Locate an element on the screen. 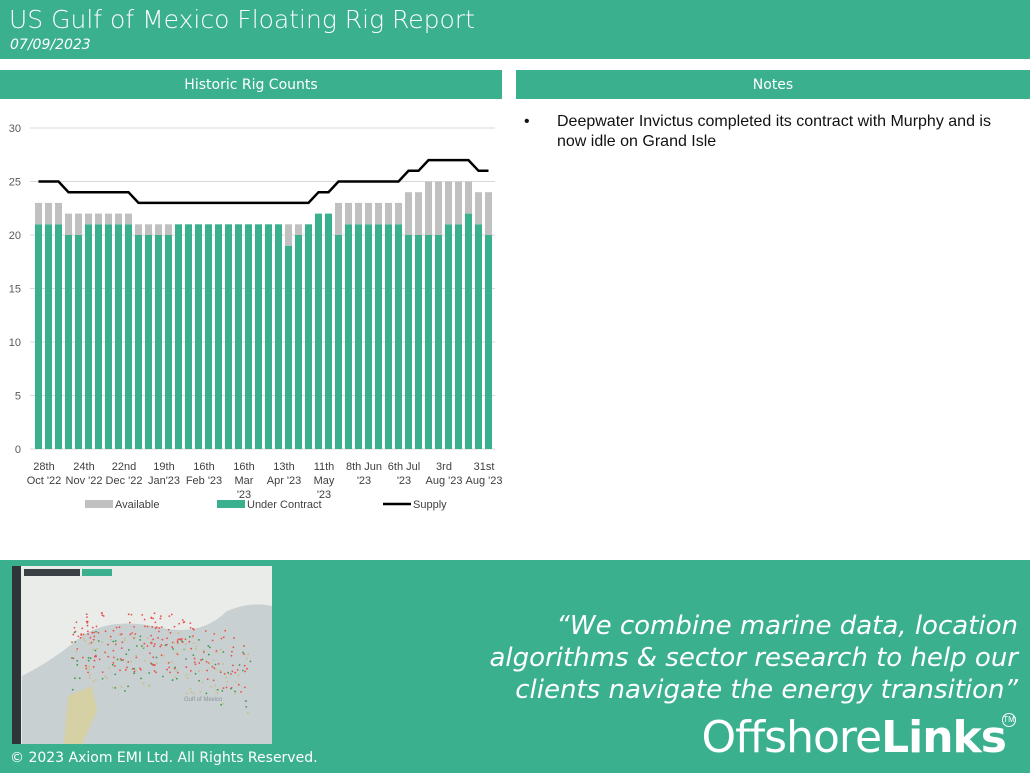 The image size is (1030, 773). logo-text-light: Offshore is located at coordinates (792, 737).